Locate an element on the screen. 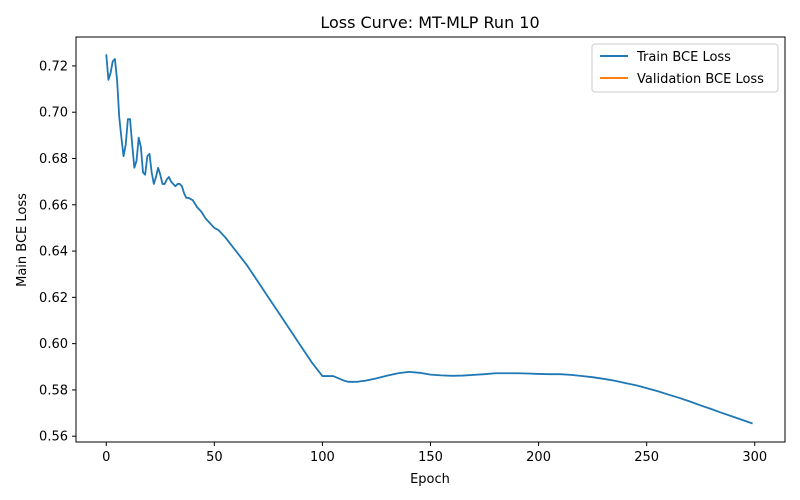  y-axis: 0.56 0.58 0.60 0.62 0.64 0.66 0.68 0.70 0.72 is located at coordinates (57, 252).